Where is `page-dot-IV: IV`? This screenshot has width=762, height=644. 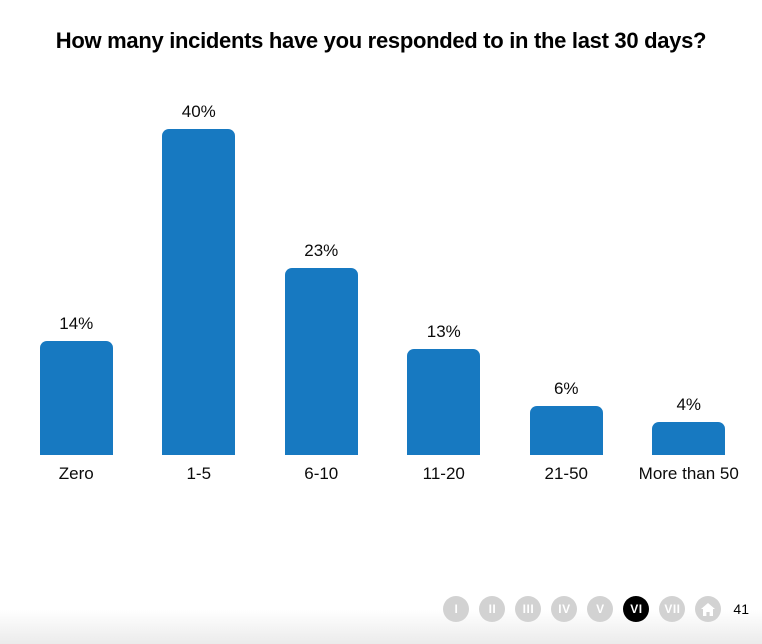
page-dot-IV: IV is located at coordinates (564, 609).